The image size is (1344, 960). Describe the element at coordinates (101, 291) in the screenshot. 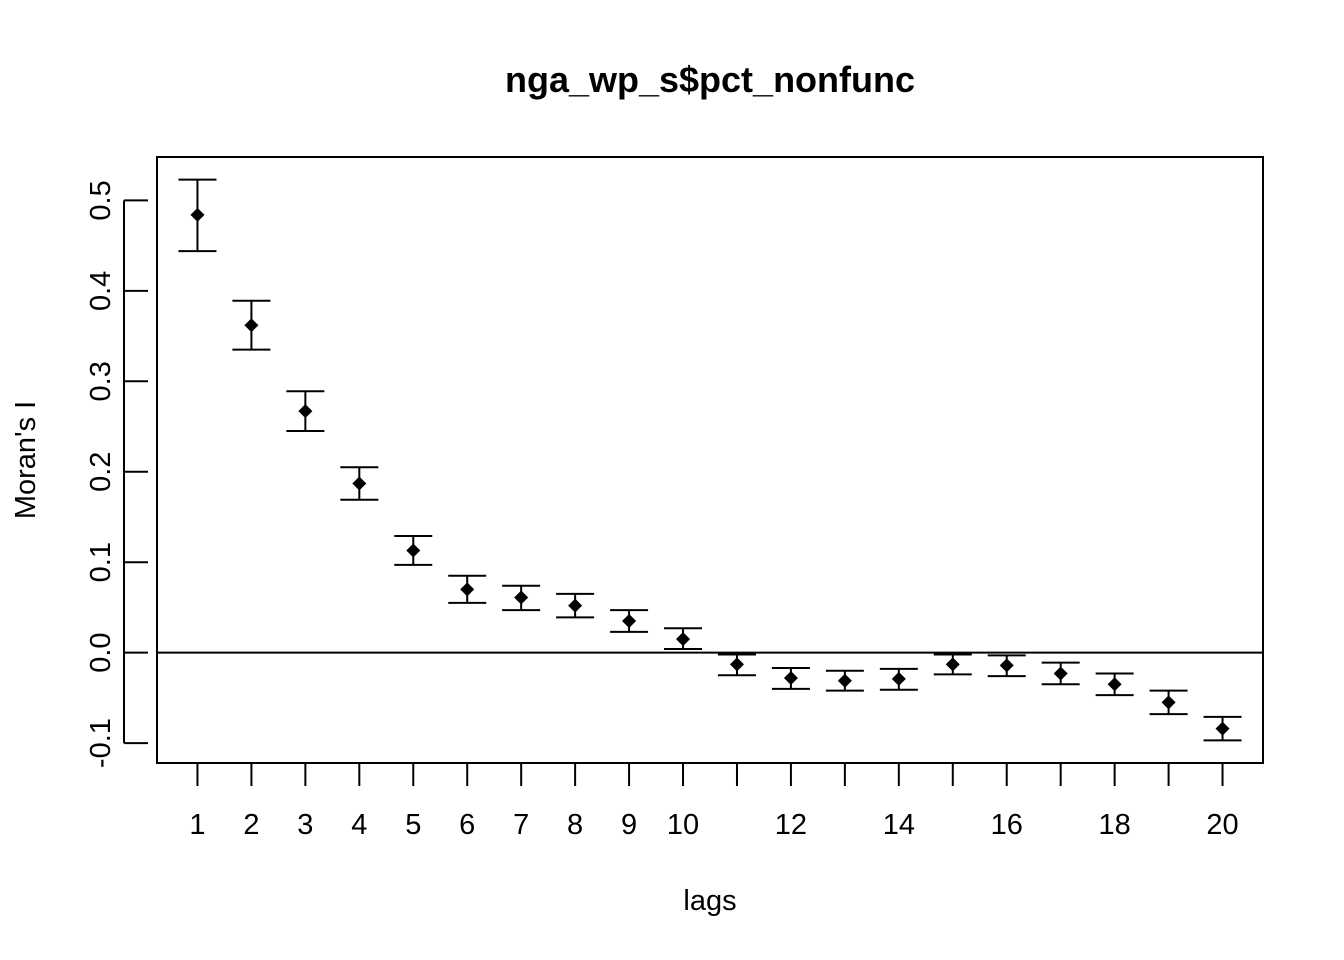

I see `y-tick-label: 0.4` at that location.